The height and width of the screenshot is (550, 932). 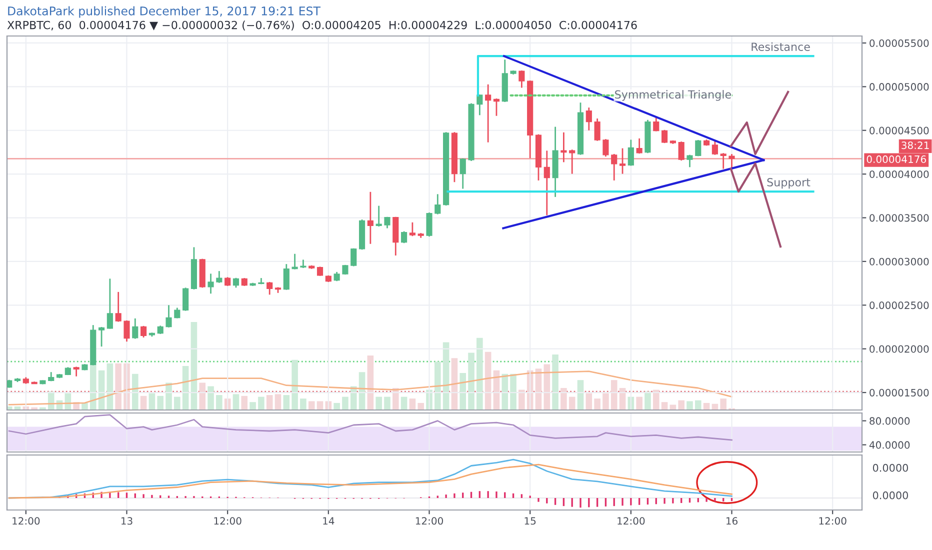 I want to click on y-tick-label: 40.0000, so click(x=889, y=445).